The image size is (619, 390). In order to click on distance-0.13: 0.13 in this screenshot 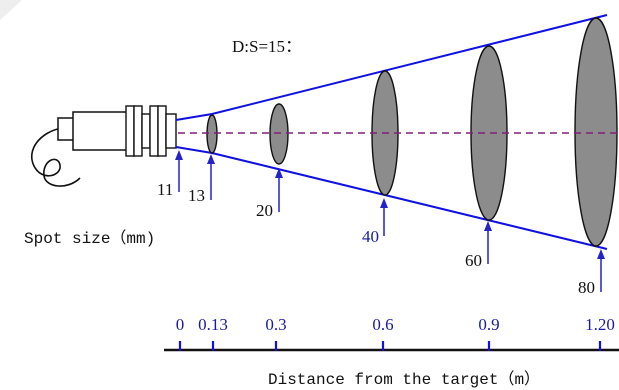, I will do `click(213, 324)`.